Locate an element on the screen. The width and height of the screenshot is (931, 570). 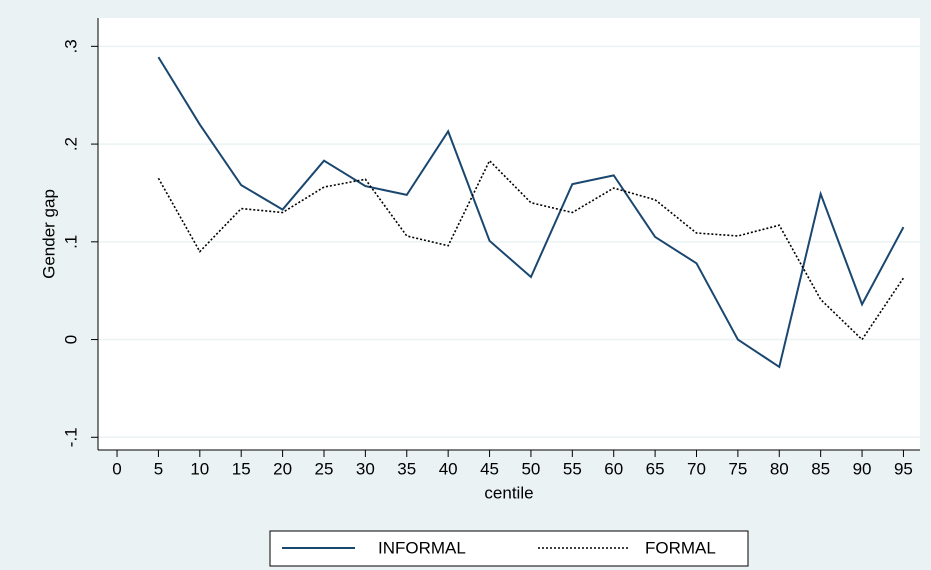
x-tick-label: 25 is located at coordinates (324, 468).